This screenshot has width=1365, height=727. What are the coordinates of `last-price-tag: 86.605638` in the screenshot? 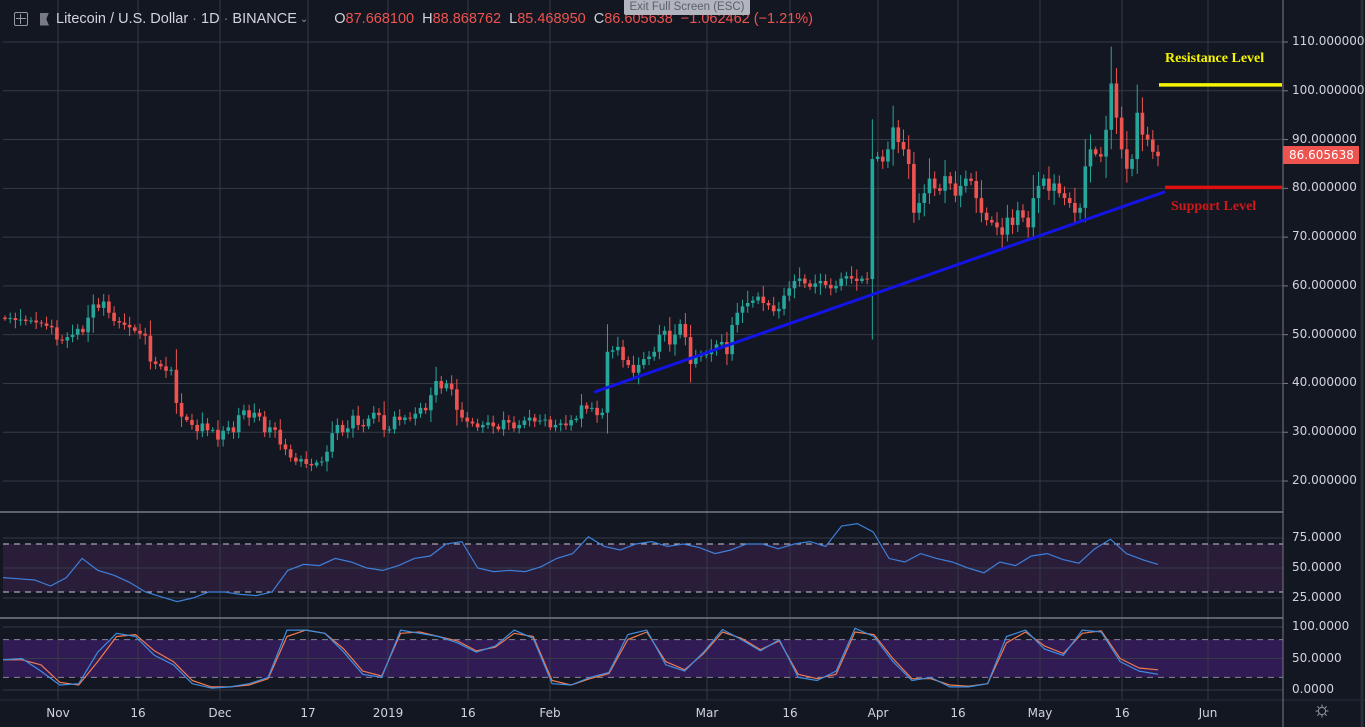 It's located at (1321, 155).